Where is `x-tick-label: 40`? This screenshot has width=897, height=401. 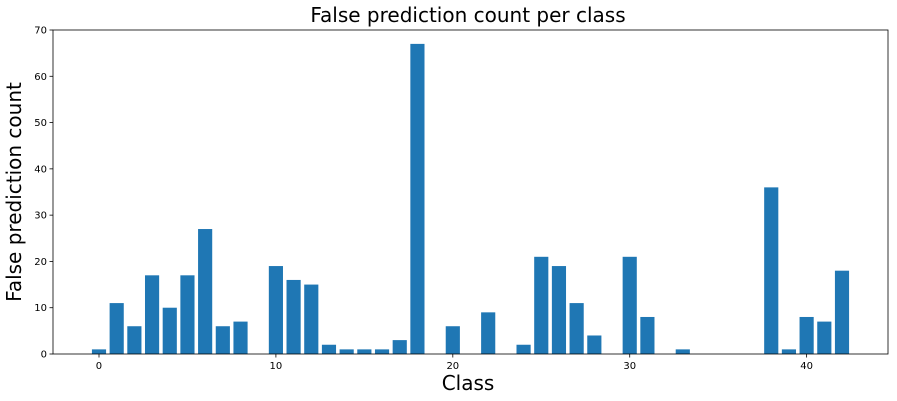 x-tick-label: 40 is located at coordinates (806, 366).